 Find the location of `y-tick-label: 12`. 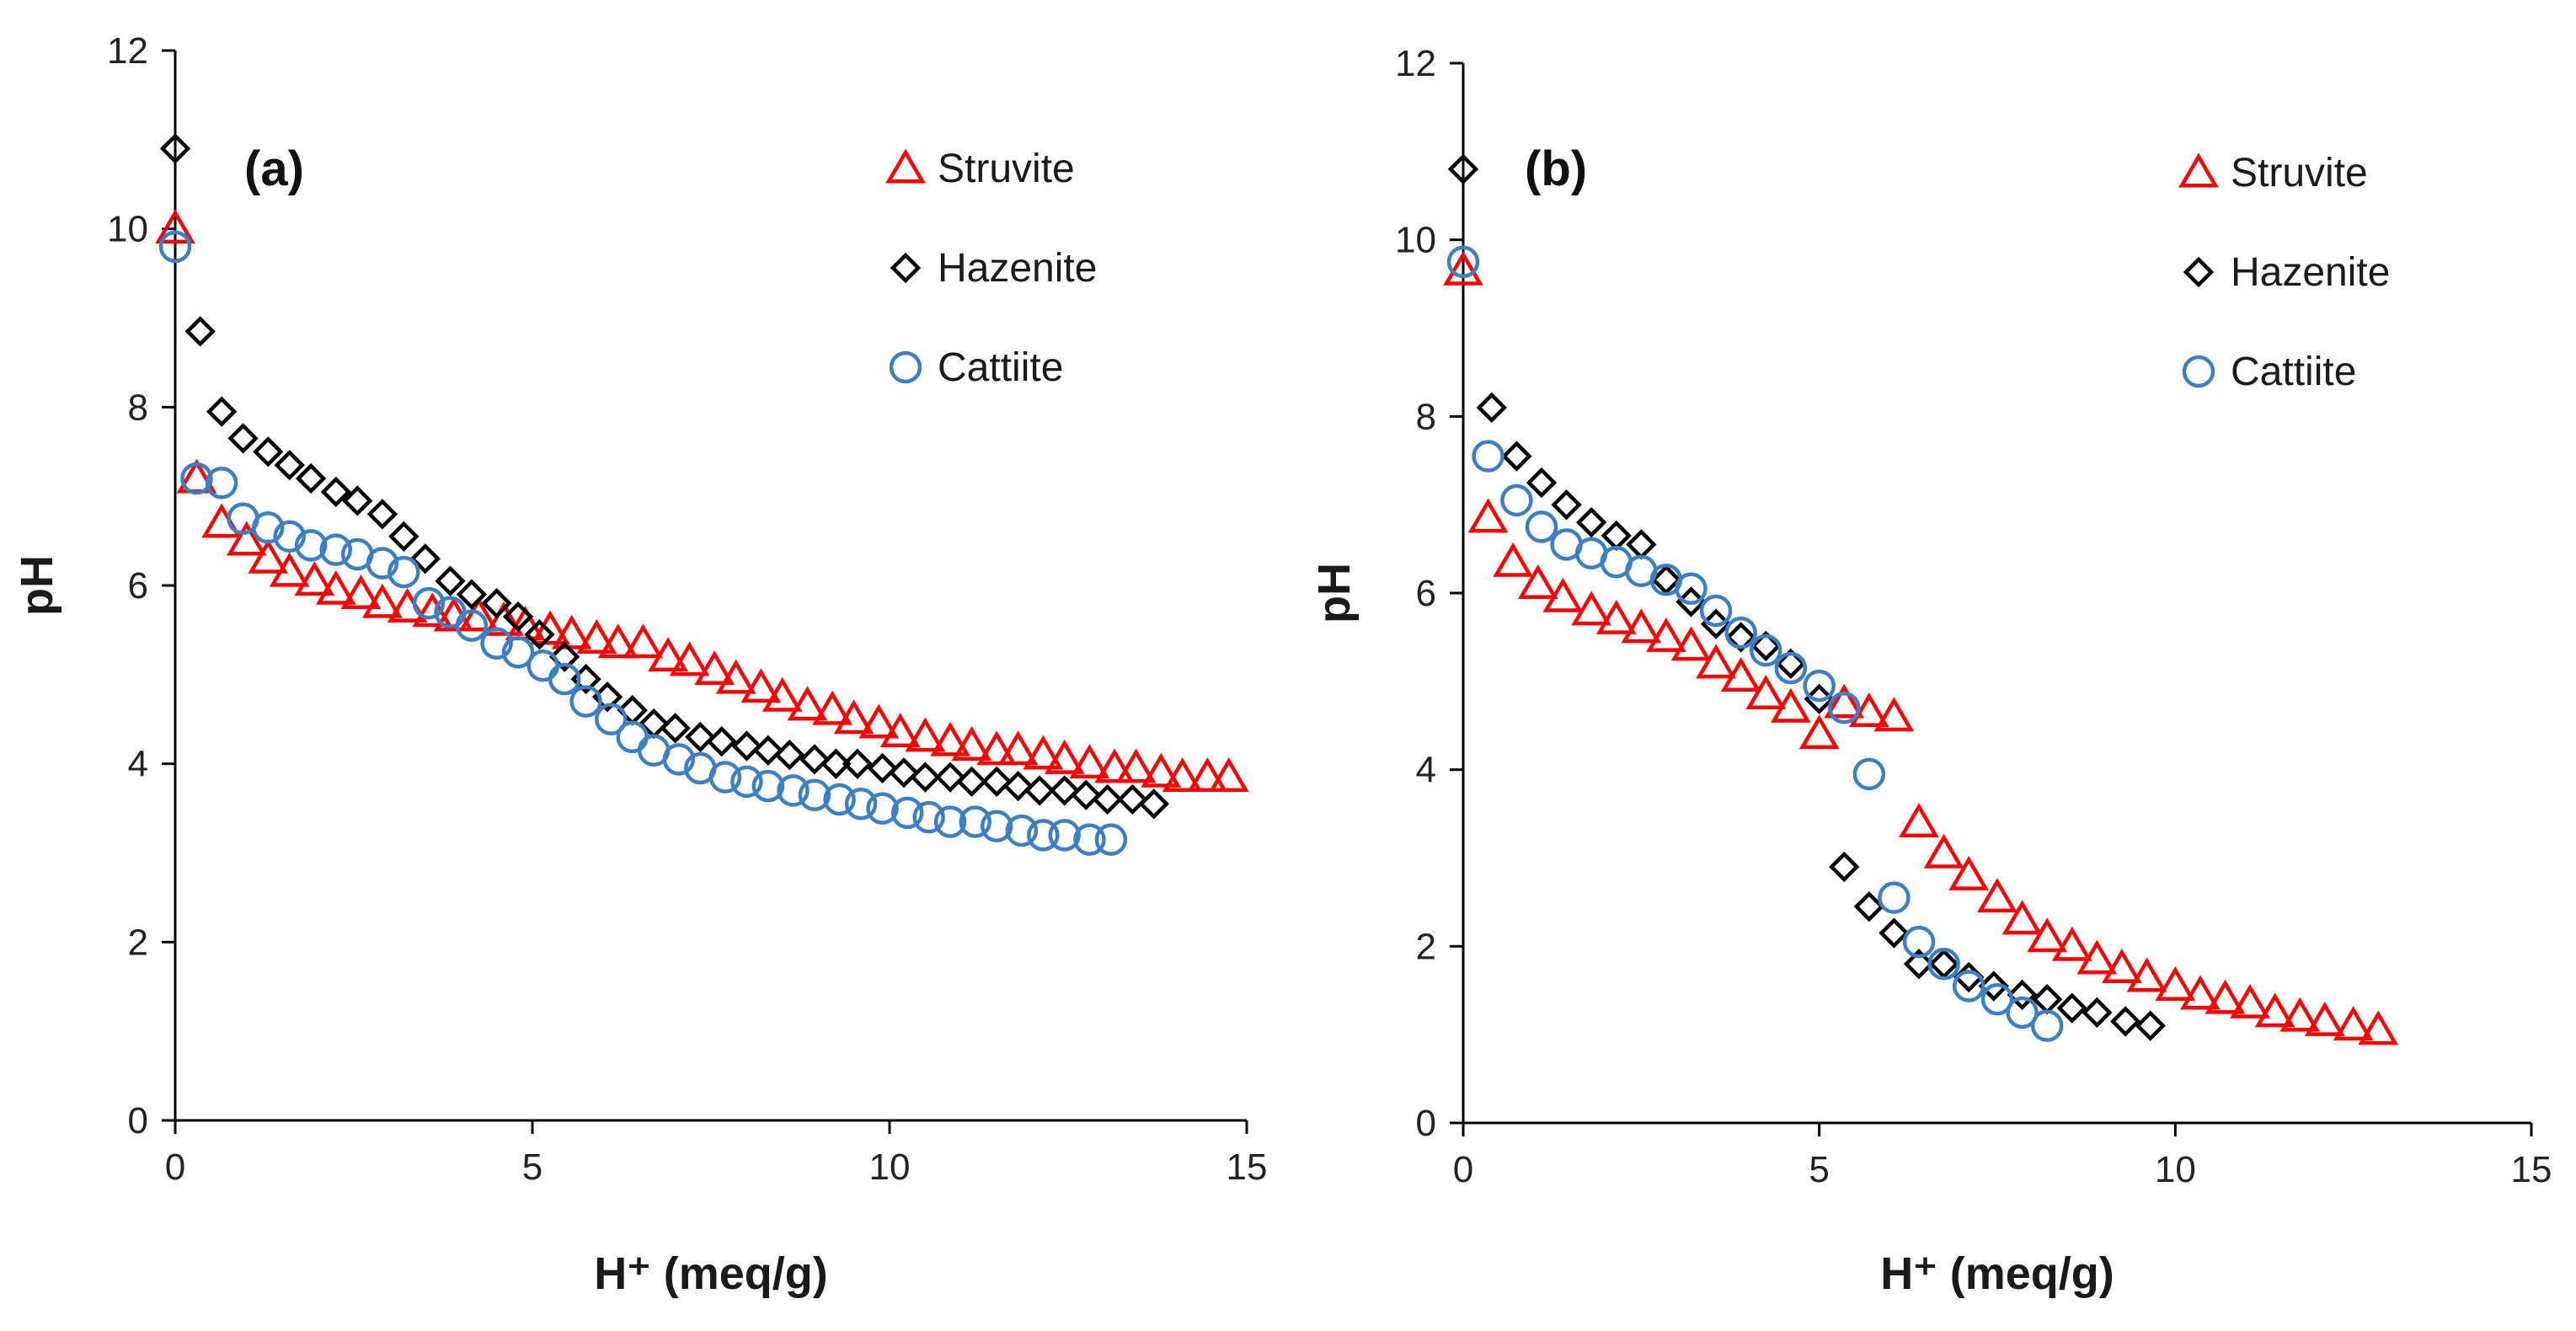

y-tick-label: 12 is located at coordinates (1415, 64).